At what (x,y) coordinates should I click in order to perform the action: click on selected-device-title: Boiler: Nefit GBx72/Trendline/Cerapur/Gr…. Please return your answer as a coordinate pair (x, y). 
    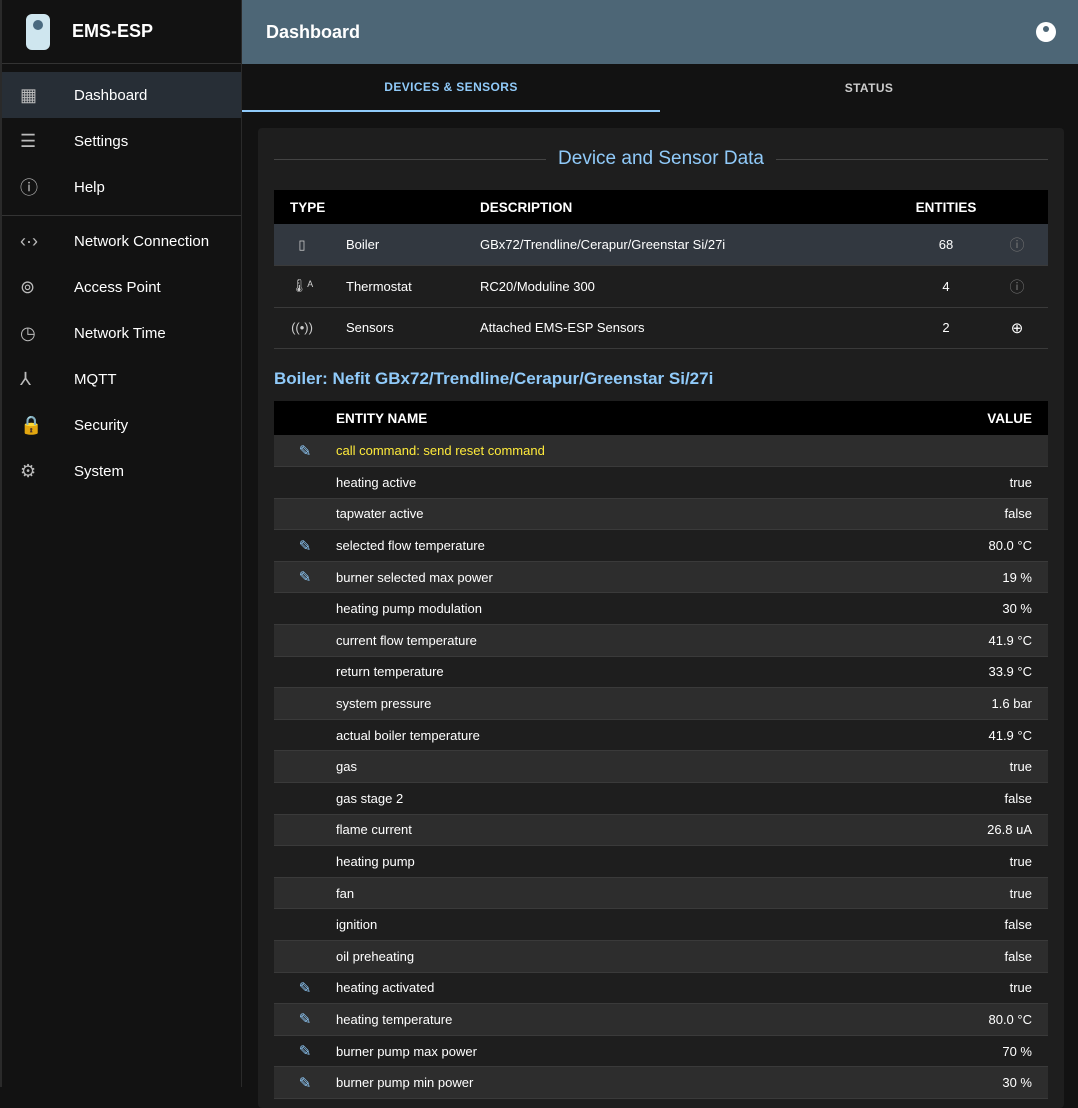
    Looking at the image, I should click on (494, 378).